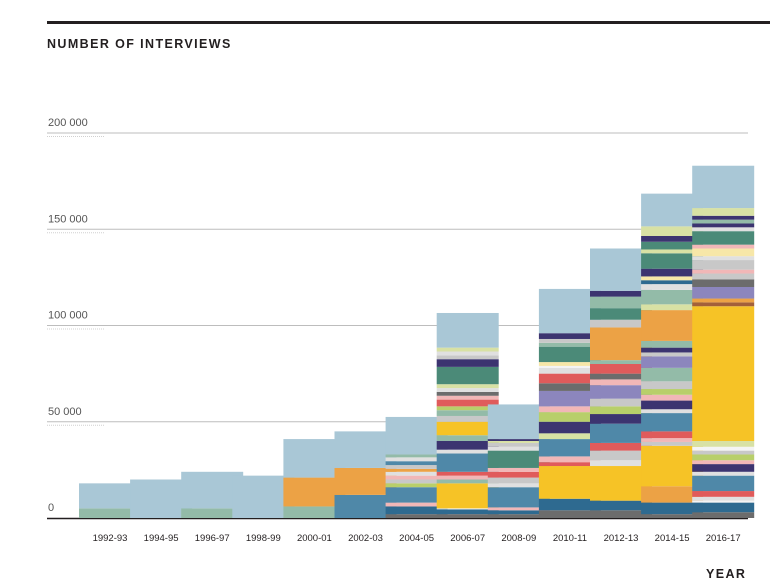 The image size is (770, 585). I want to click on chart-title: NUMBER OF INTERVIEWS, so click(139, 44).